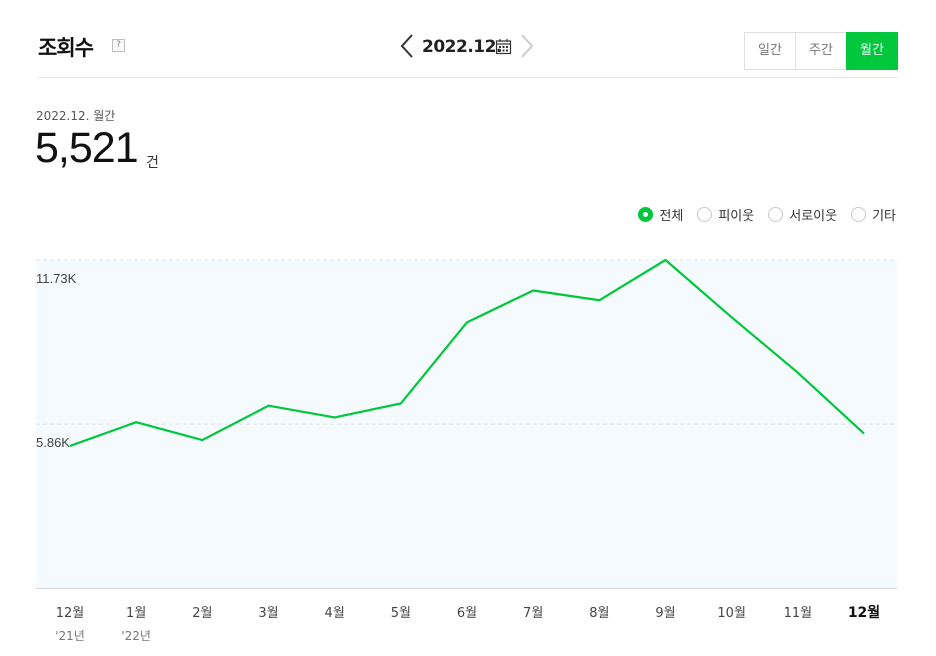 This screenshot has height=656, width=936. What do you see at coordinates (731, 613) in the screenshot?
I see `x-tick-label: 10월` at bounding box center [731, 613].